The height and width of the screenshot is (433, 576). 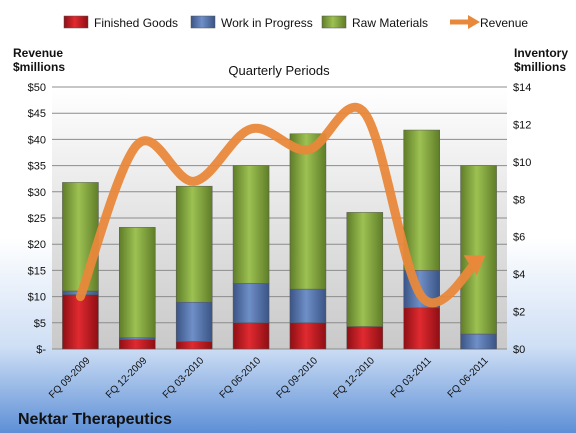 I want to click on right-axis-label-line1: Inventory, so click(x=541, y=53).